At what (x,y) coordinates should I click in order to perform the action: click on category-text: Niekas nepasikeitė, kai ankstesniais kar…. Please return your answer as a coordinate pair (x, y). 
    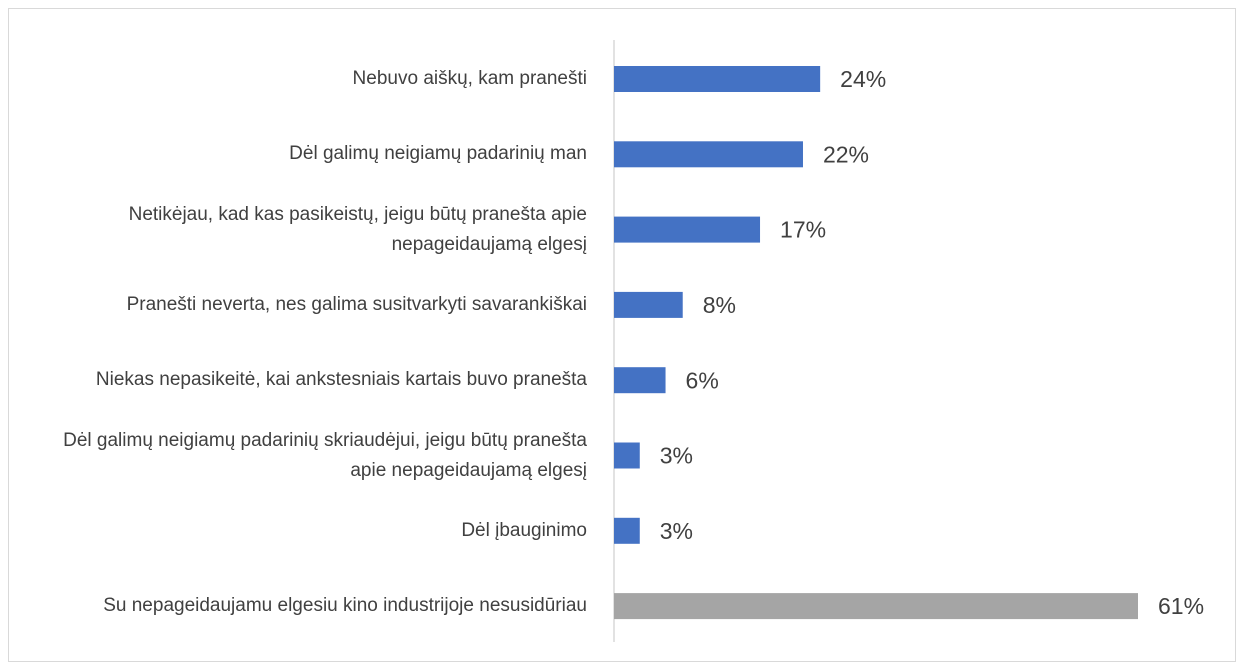
    Looking at the image, I should click on (341, 380).